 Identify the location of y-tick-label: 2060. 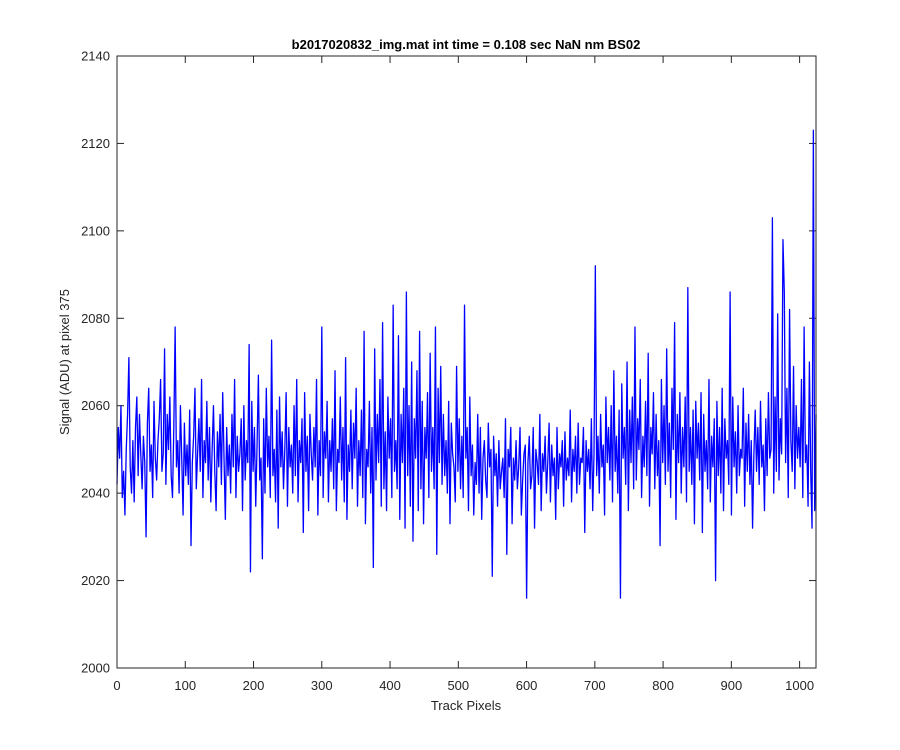
(95, 405).